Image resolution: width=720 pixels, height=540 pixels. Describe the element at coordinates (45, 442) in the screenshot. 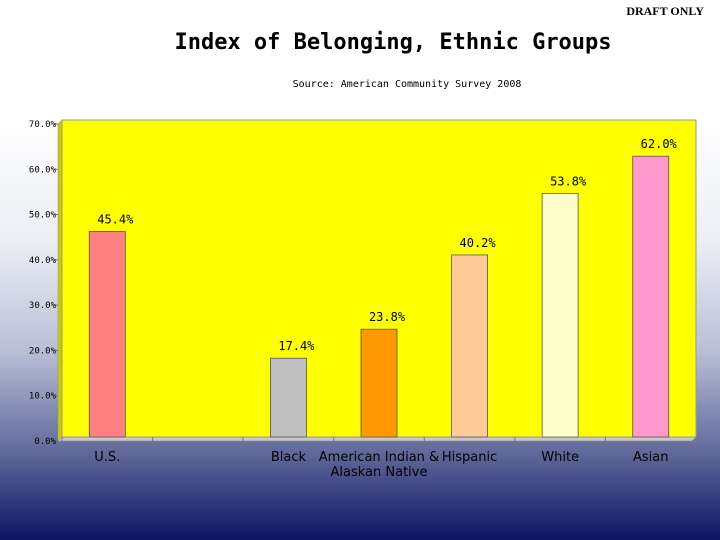

I see `y-tick-label: 0.0%` at that location.